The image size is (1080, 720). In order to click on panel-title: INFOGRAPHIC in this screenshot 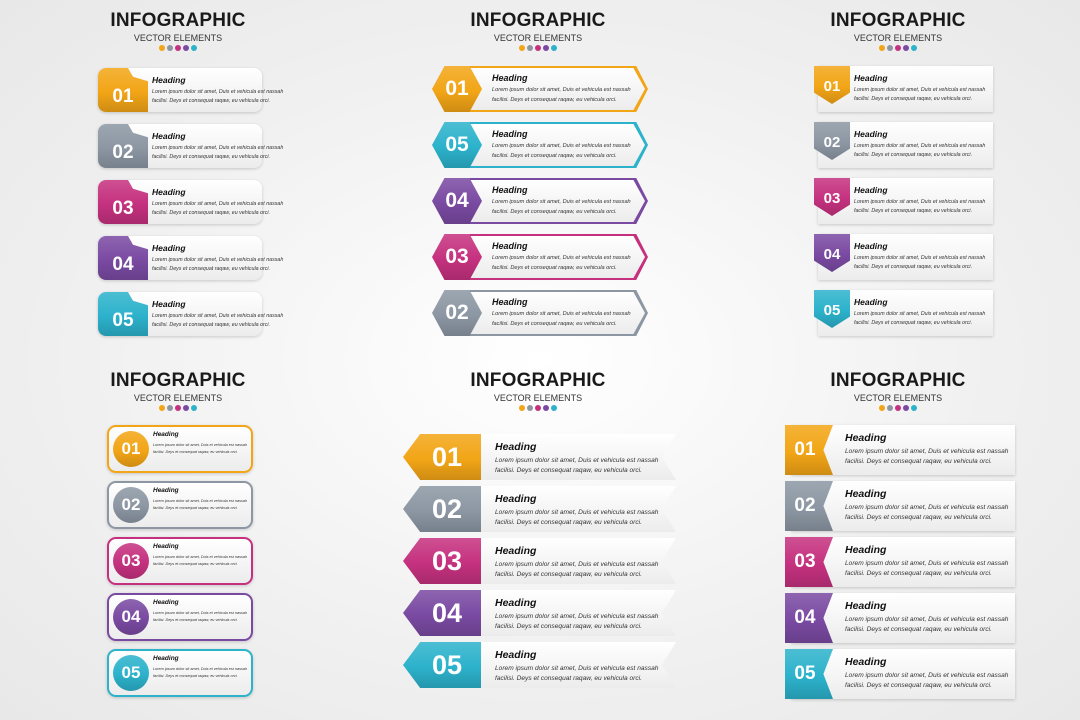, I will do `click(178, 20)`.